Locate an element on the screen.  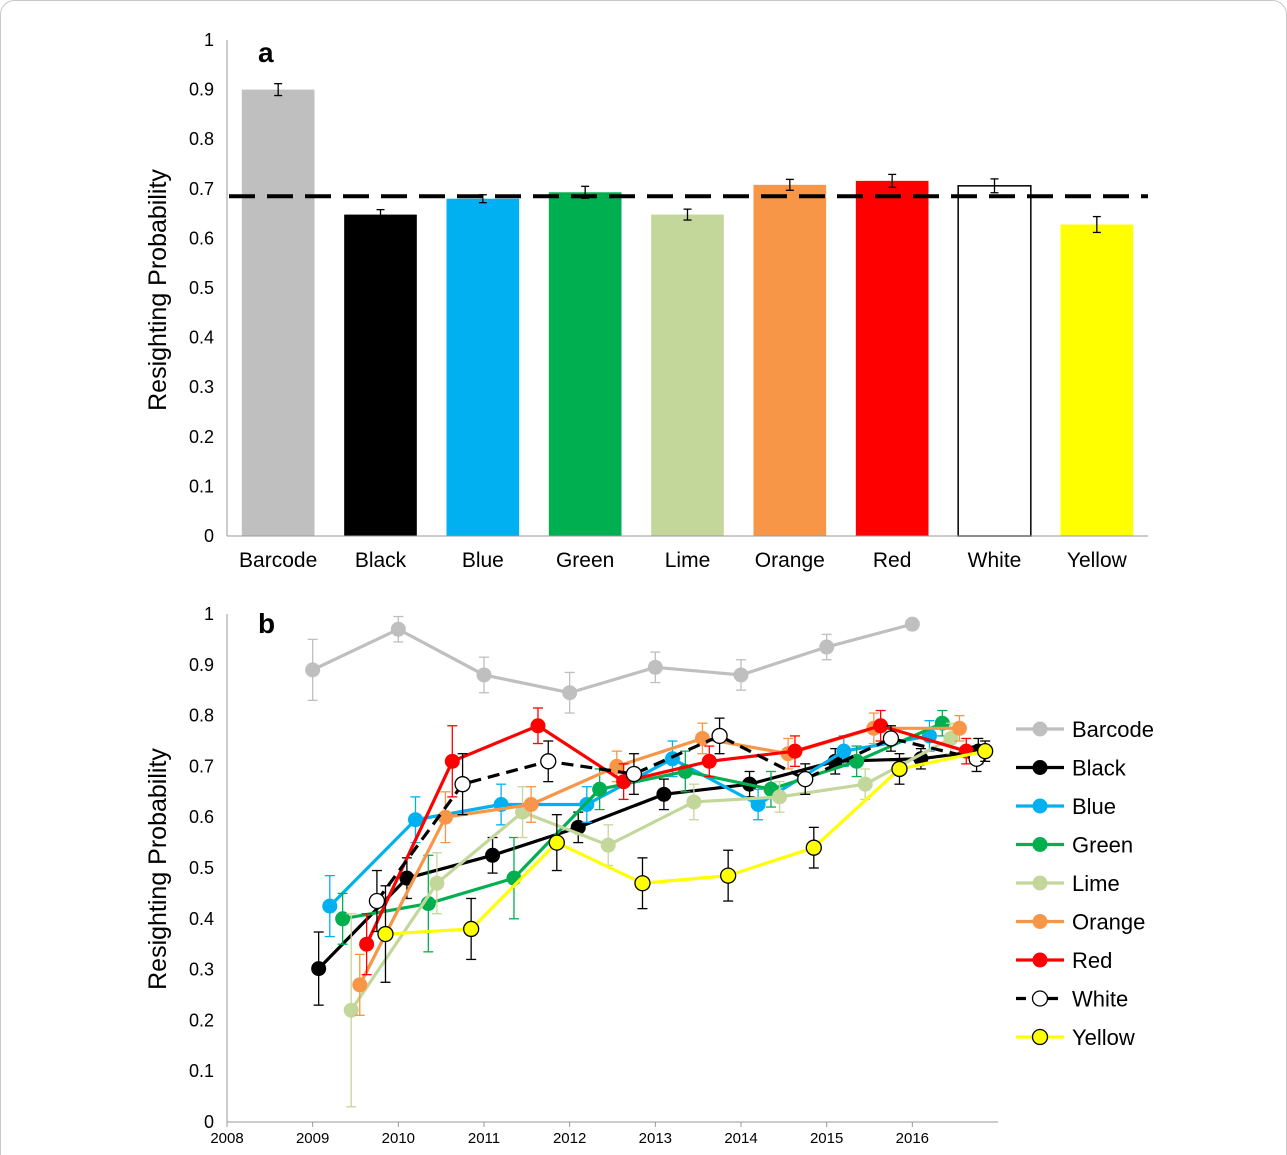
series-line-green is located at coordinates (642, 821).